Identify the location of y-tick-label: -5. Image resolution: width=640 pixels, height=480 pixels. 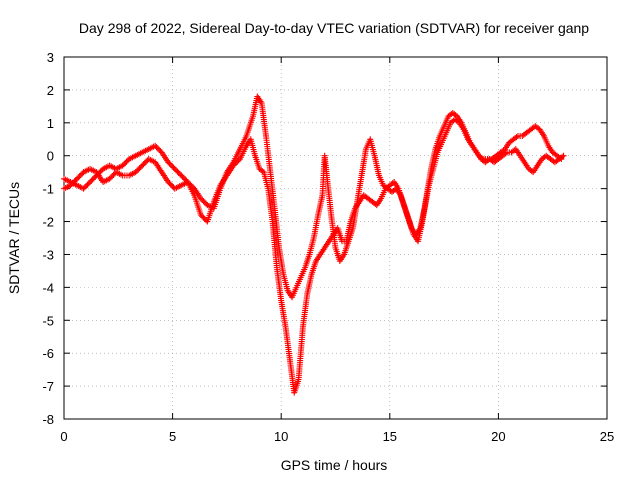
(48, 320).